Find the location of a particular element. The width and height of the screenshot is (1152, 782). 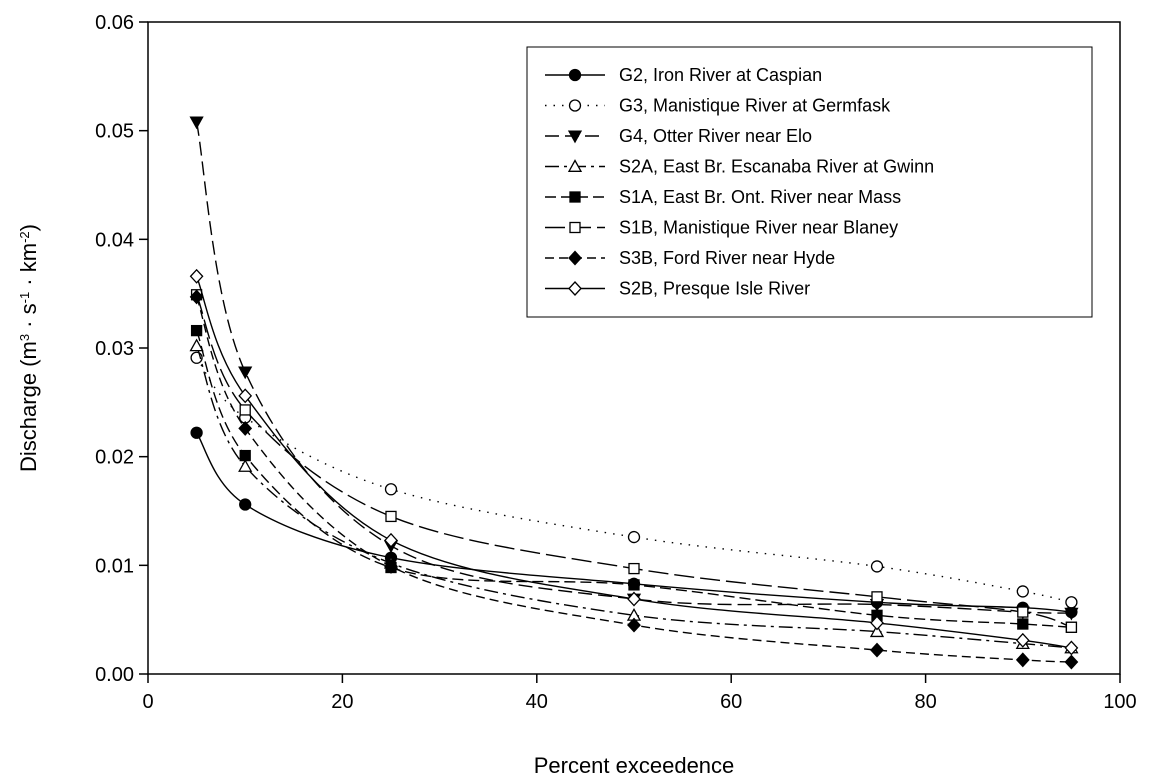

x-tick-label: 60 is located at coordinates (731, 702).